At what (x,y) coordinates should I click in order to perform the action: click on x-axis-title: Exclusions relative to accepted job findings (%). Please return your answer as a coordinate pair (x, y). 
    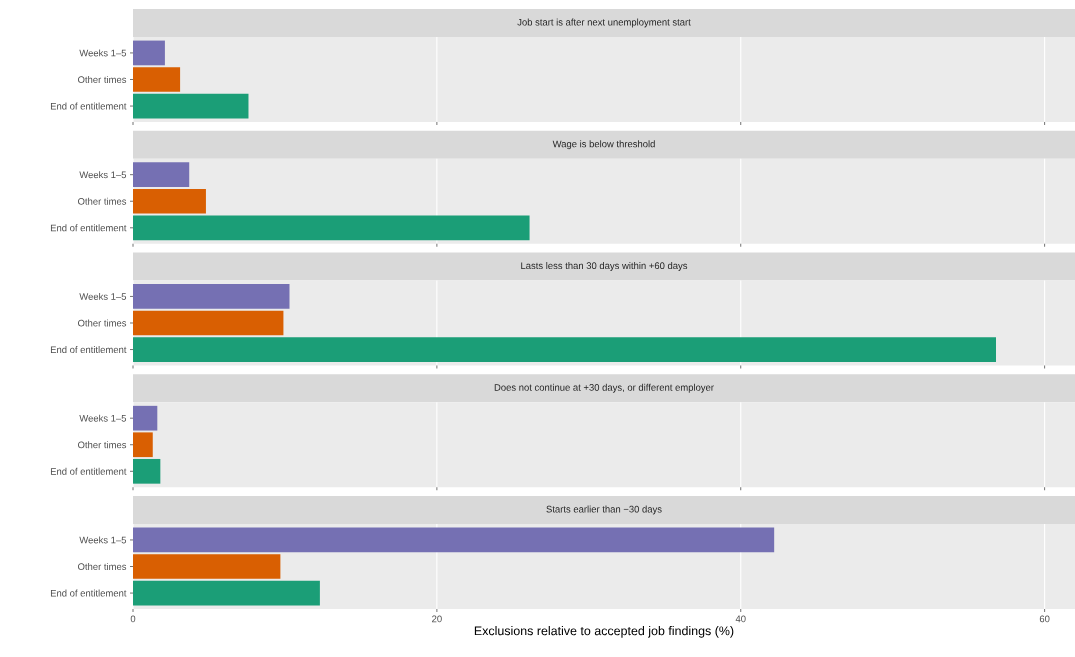
    Looking at the image, I should click on (604, 632).